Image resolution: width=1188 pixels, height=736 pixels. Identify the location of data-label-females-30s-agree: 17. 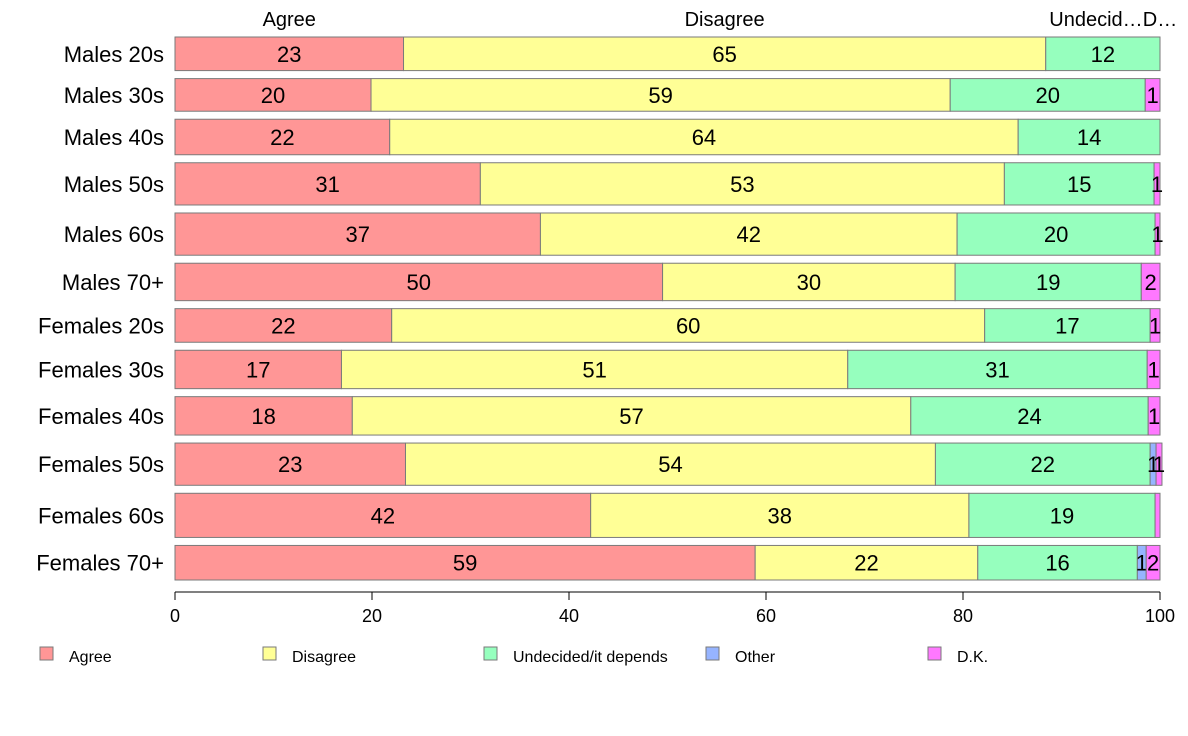
(258, 369).